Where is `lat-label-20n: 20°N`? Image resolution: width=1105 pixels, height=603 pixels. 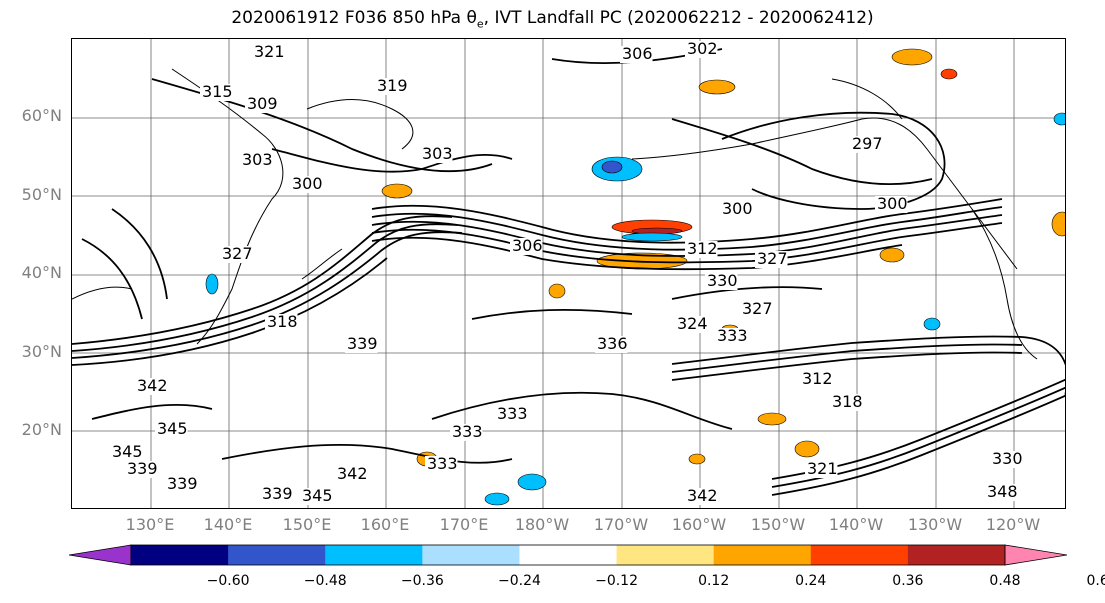 lat-label-20n: 20°N is located at coordinates (41, 429).